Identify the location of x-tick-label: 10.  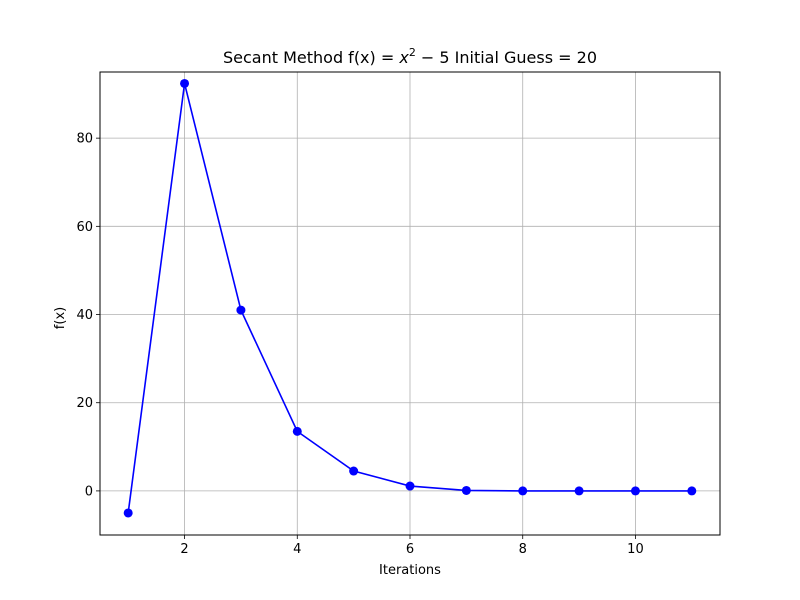
(635, 549).